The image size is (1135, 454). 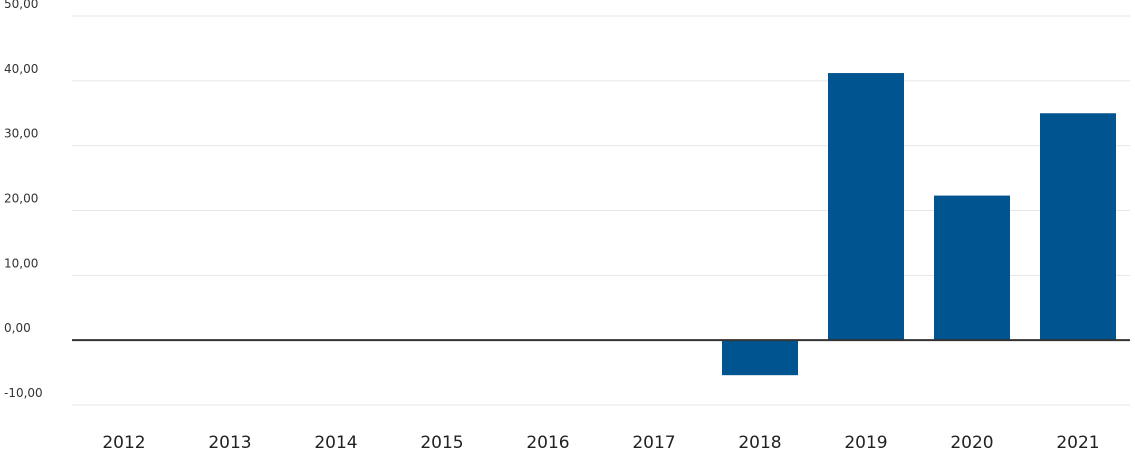 I want to click on x-tick-label: 2019, so click(x=865, y=443).